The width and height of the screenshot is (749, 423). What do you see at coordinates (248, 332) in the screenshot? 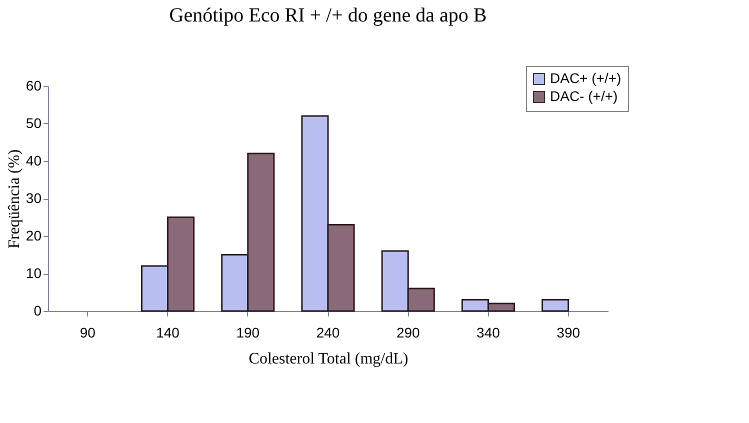
I see `x-tick-label: 190` at bounding box center [248, 332].